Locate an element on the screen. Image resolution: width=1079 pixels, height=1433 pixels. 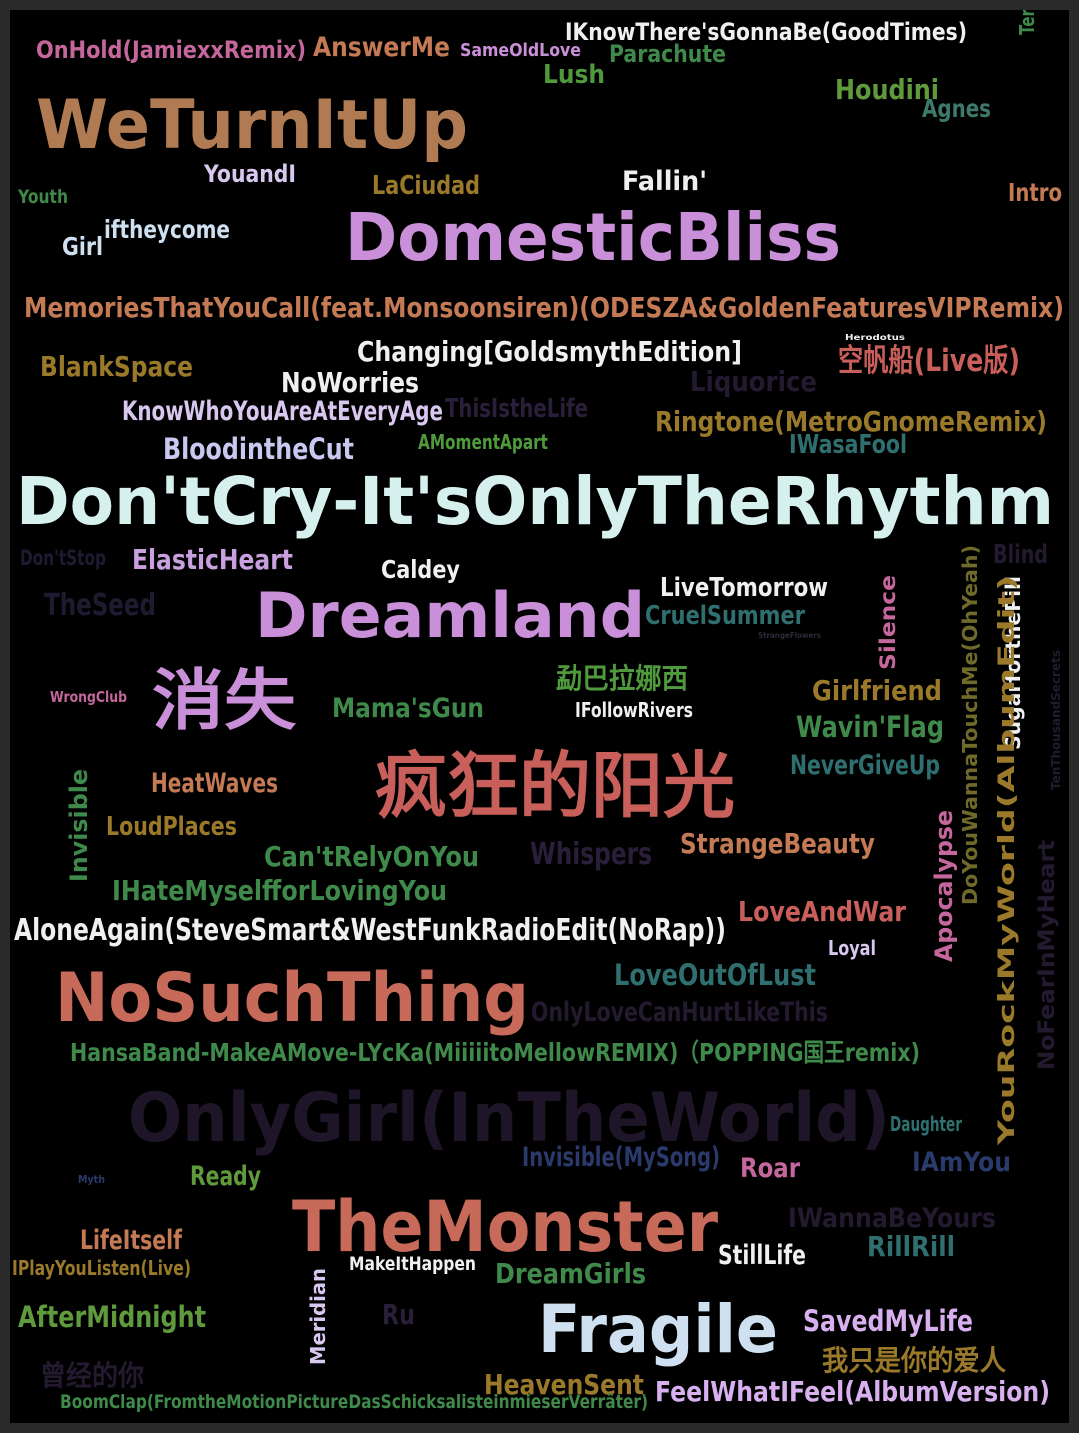
word-20: Changing[GoldsmythEdition] is located at coordinates (549, 351).